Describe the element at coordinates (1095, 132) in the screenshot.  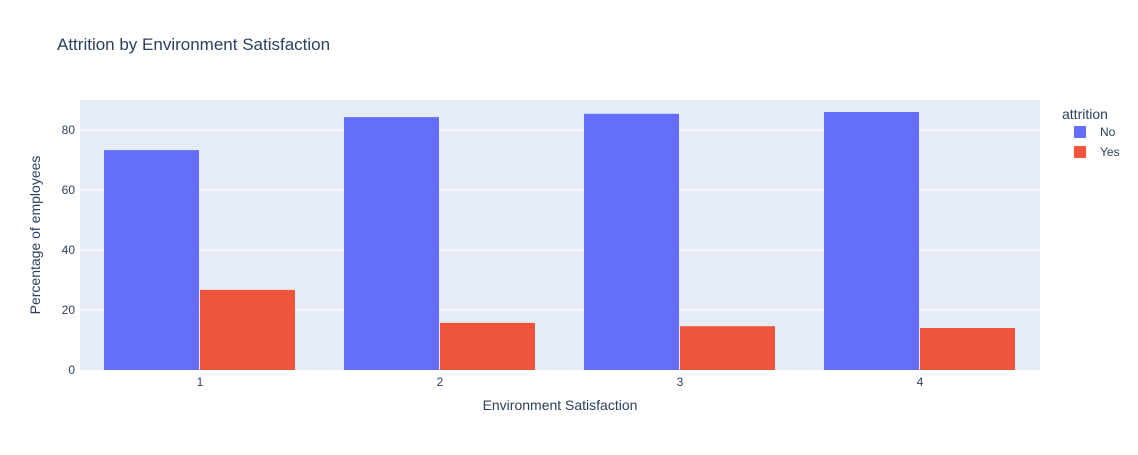
I see `legend-item-no: No` at that location.